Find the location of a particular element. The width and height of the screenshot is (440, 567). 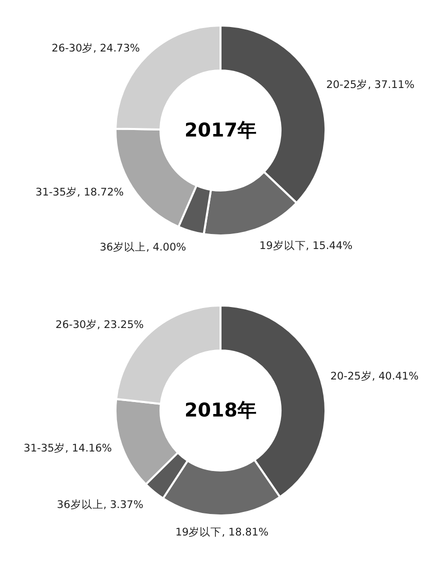

text: 2017年 is located at coordinates (220, 131).